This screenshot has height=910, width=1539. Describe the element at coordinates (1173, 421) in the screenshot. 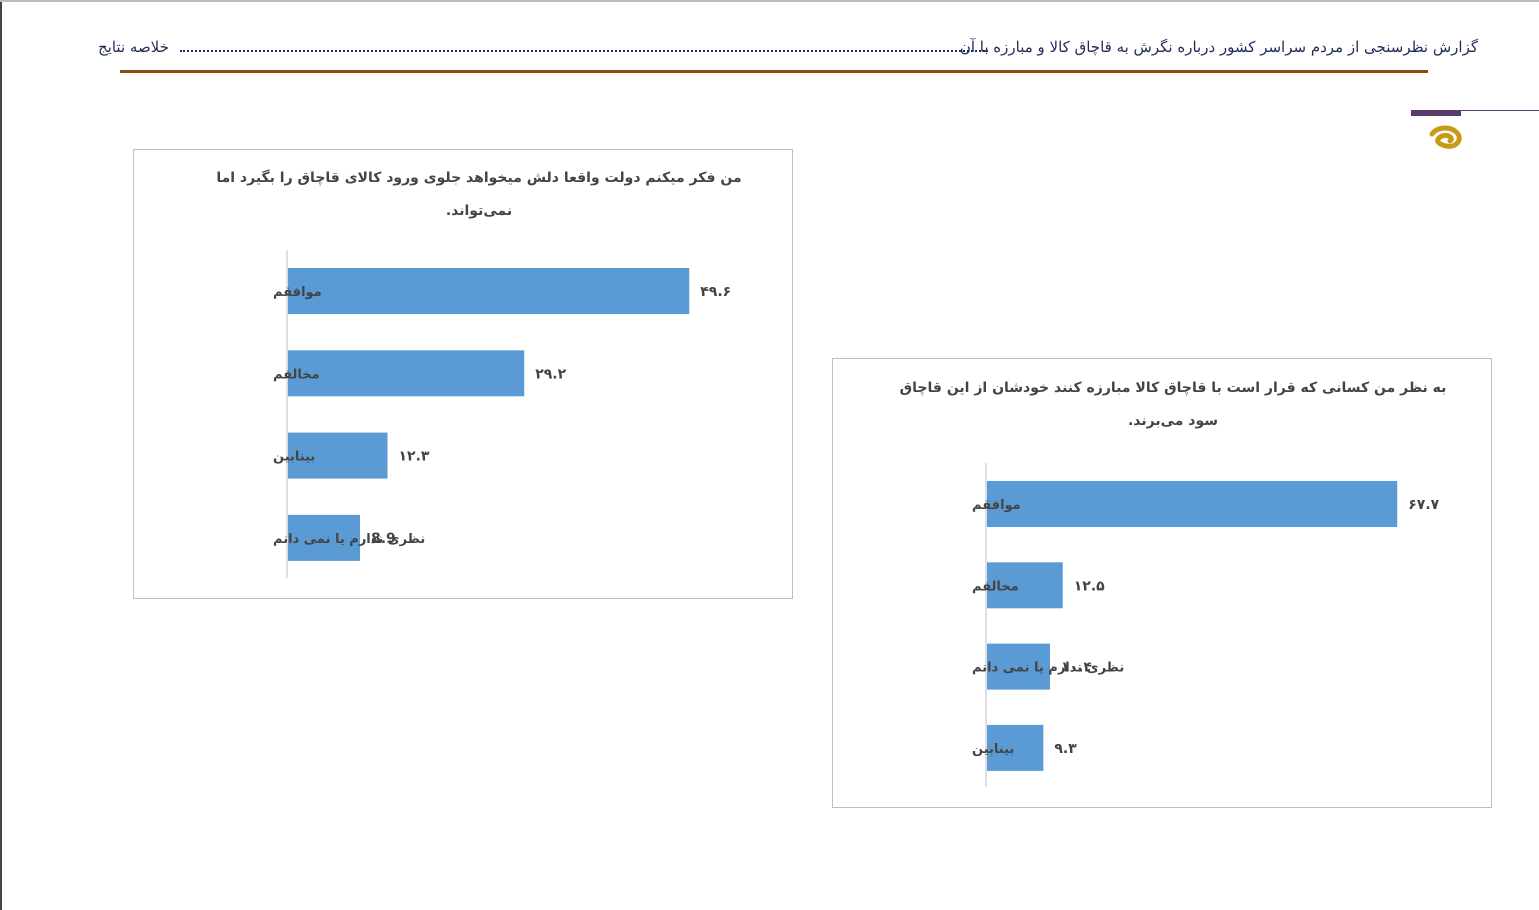

I see `chart-title-line-2: سود می‌برند.` at that location.